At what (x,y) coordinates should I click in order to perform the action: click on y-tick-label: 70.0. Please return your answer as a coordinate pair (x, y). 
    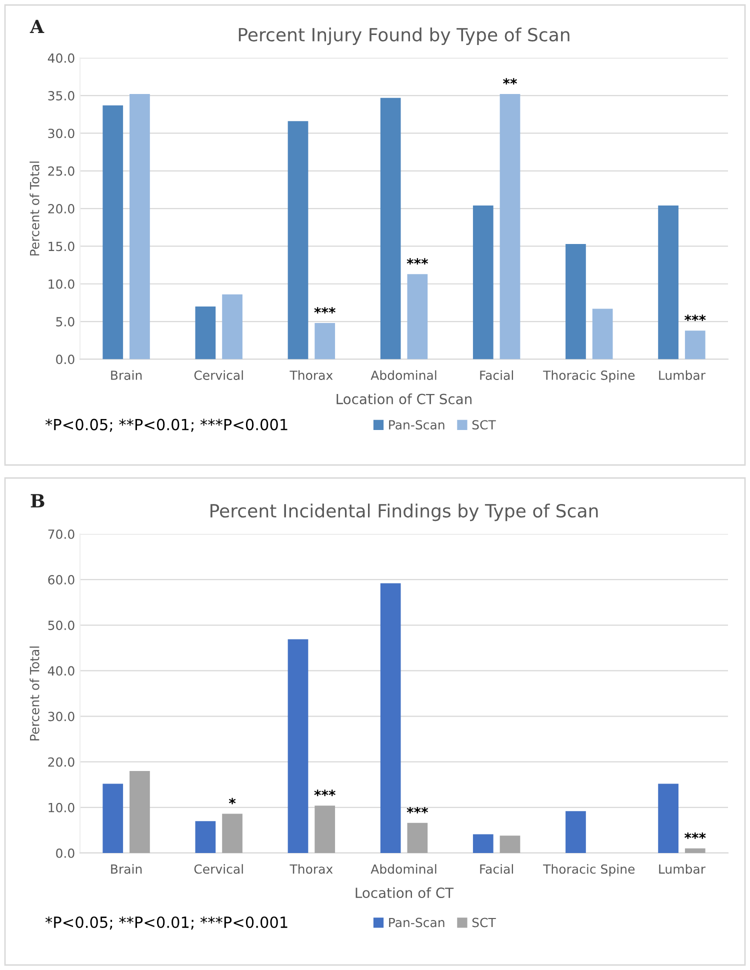
    Looking at the image, I should click on (61, 534).